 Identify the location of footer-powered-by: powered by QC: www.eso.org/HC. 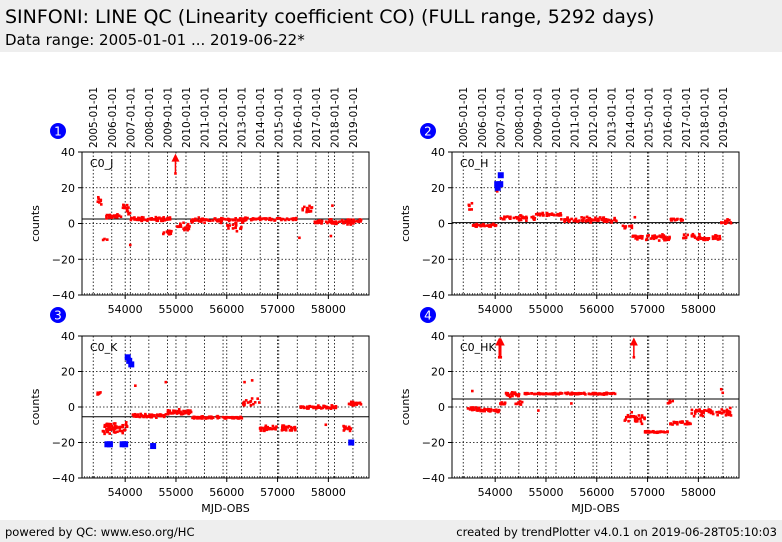
(100, 532).